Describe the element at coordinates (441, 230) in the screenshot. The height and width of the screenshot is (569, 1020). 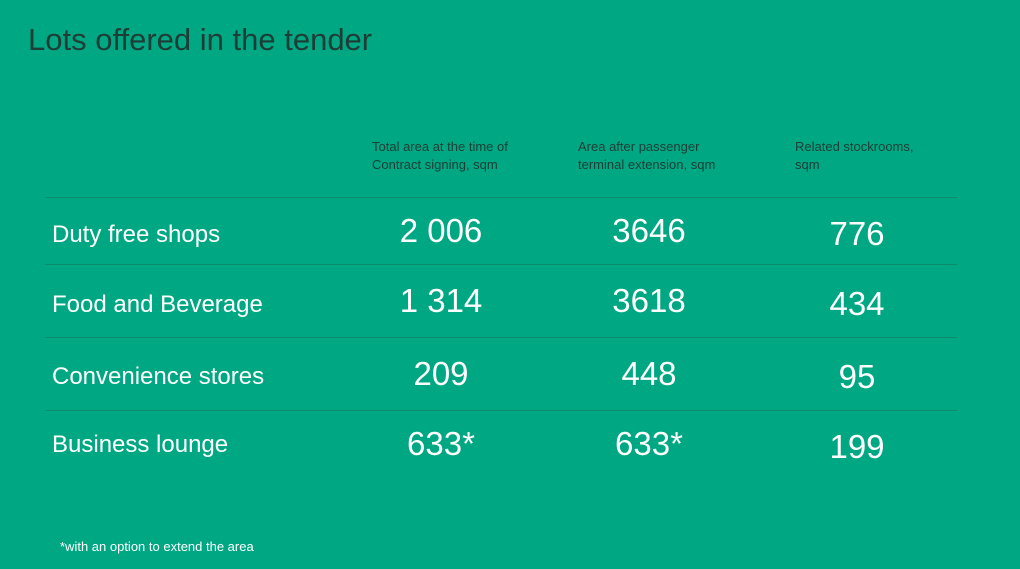
I see `cell-value: 2 006` at that location.